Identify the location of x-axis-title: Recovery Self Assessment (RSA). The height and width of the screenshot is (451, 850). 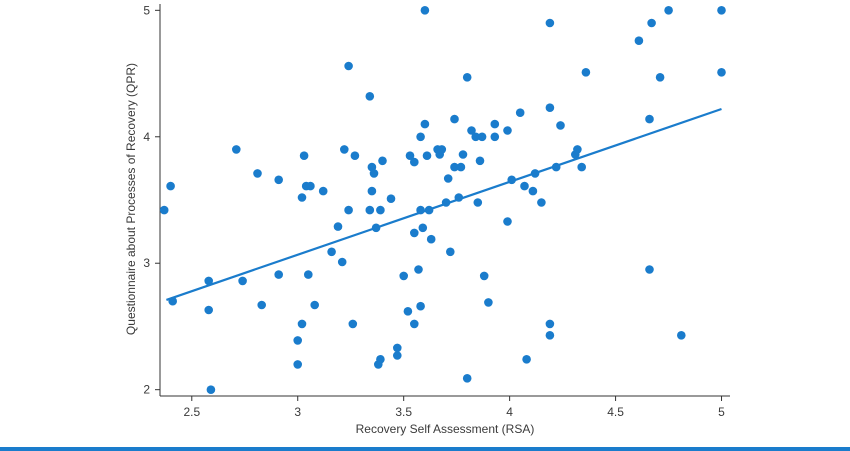
(445, 429).